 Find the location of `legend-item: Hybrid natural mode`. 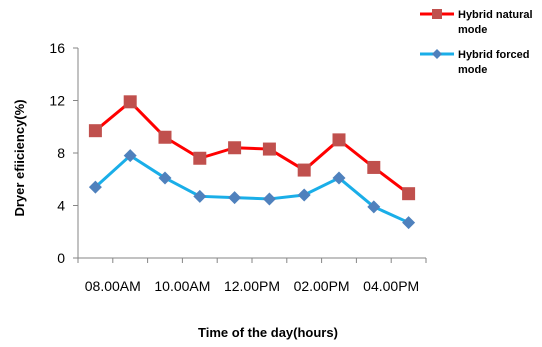

legend-item: Hybrid natural mode is located at coordinates (476, 22).